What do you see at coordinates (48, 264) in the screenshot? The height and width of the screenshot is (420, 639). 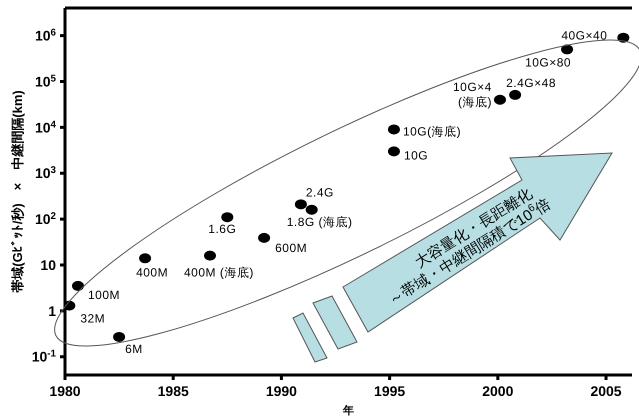 I see `y-tick-label: 10` at bounding box center [48, 264].